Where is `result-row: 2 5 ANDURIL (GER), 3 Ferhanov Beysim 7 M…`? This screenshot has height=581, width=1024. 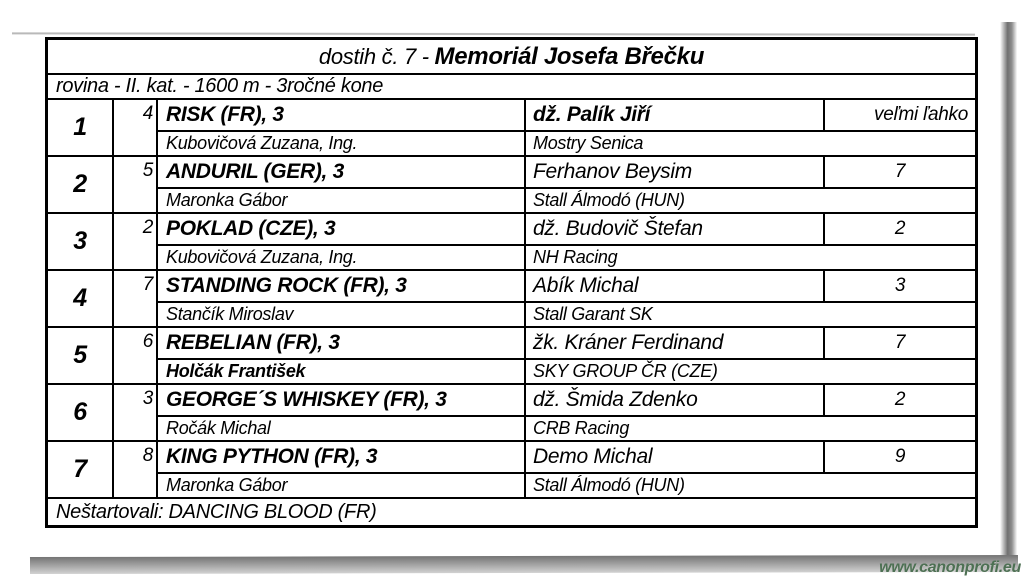
result-row: 2 5 ANDURIL (GER), 3 Ferhanov Beysim 7 M… is located at coordinates (511, 185).